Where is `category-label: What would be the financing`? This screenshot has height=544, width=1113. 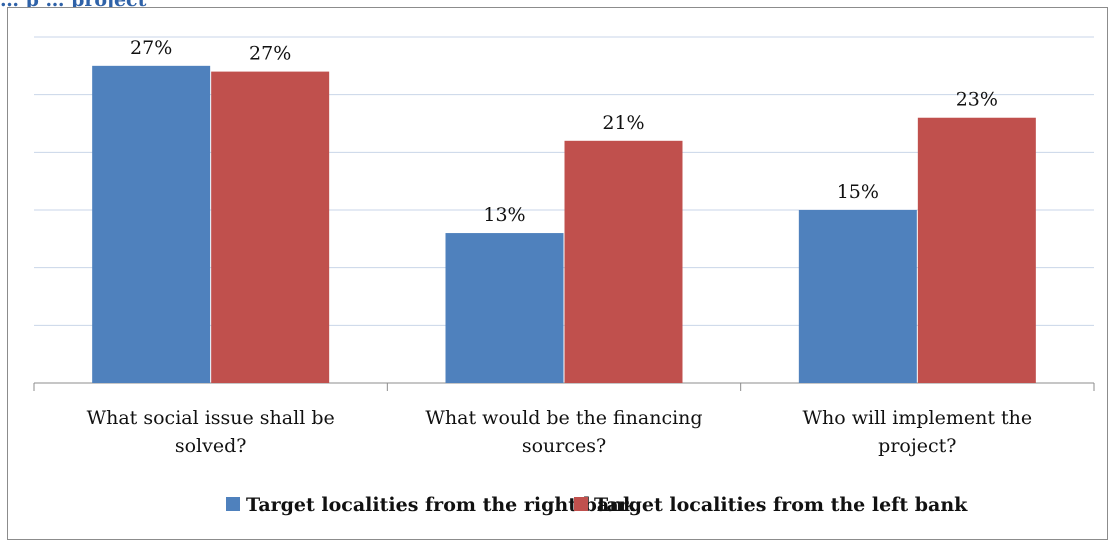 category-label: What would be the financing is located at coordinates (563, 418).